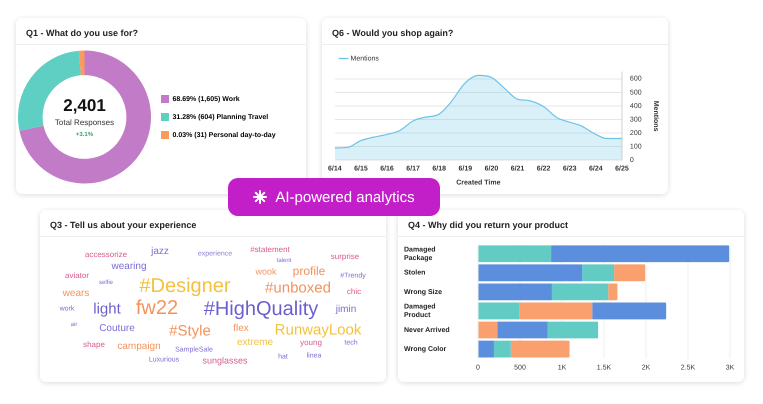 This screenshot has width=763, height=404. Describe the element at coordinates (94, 344) in the screenshot. I see `text: shape` at that location.